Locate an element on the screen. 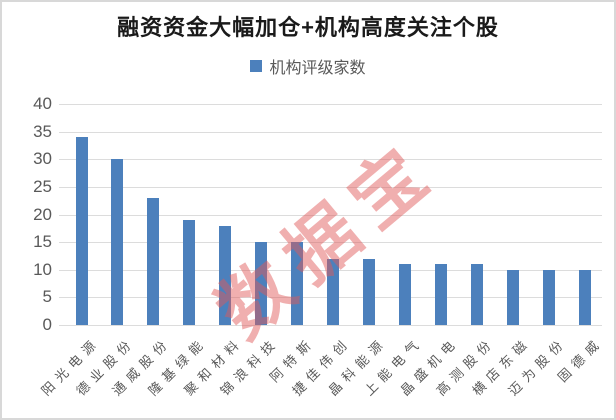 The image size is (616, 420). y-axis-tick-label: 35 is located at coordinates (42, 131).